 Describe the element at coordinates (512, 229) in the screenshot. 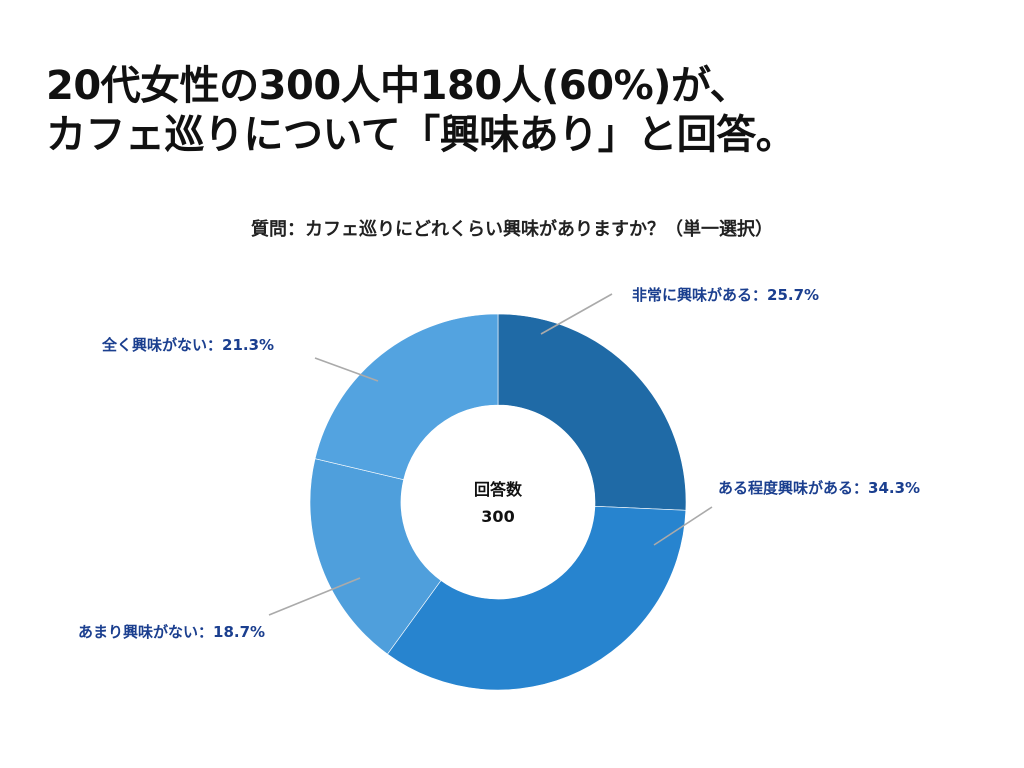

I see `chart-title: 質問：カフェ巡りにどれくらい興味がありますか？（単一選択）` at that location.